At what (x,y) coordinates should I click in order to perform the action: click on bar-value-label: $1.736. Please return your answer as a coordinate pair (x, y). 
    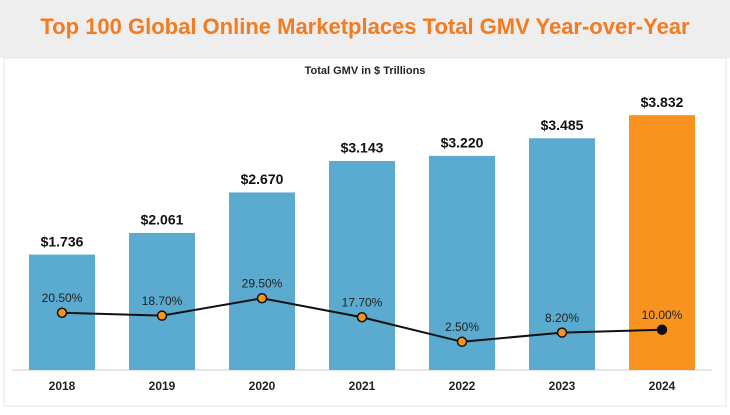
    Looking at the image, I should click on (62, 241).